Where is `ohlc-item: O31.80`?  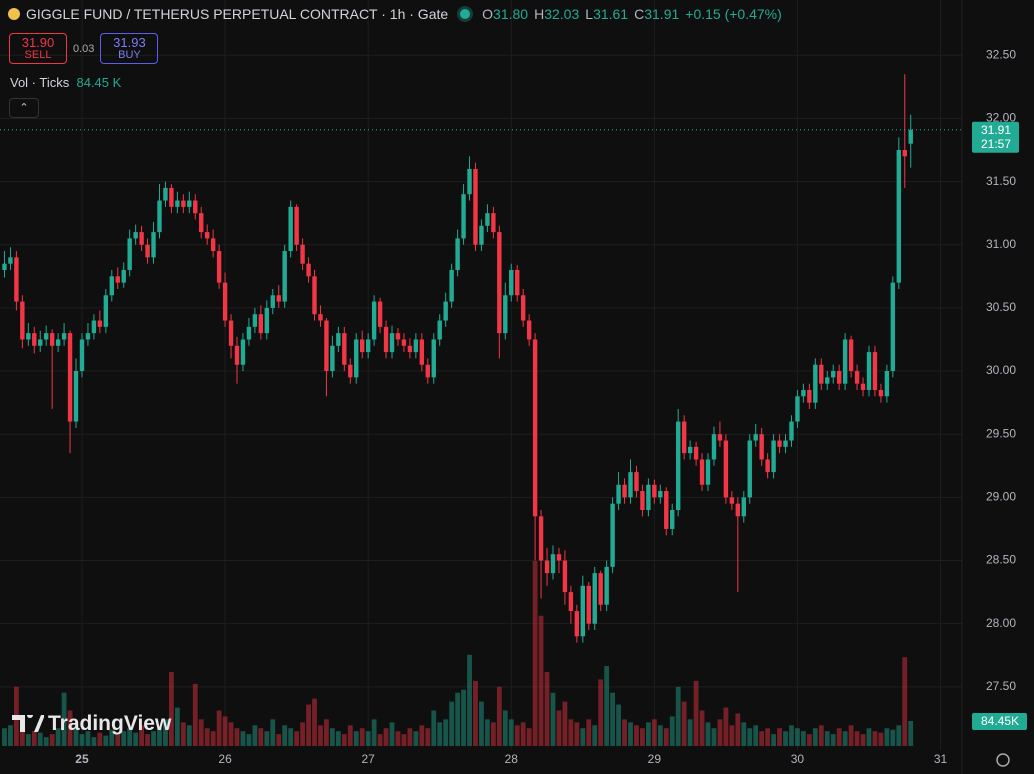
ohlc-item: O31.80 is located at coordinates (505, 14).